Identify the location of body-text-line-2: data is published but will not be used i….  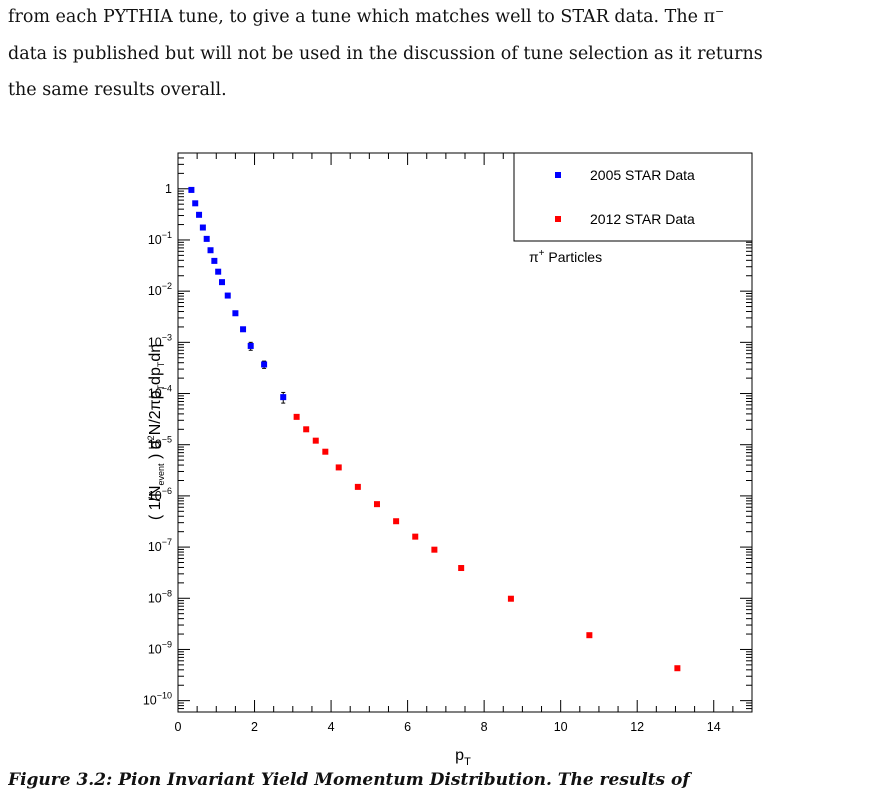
(385, 54).